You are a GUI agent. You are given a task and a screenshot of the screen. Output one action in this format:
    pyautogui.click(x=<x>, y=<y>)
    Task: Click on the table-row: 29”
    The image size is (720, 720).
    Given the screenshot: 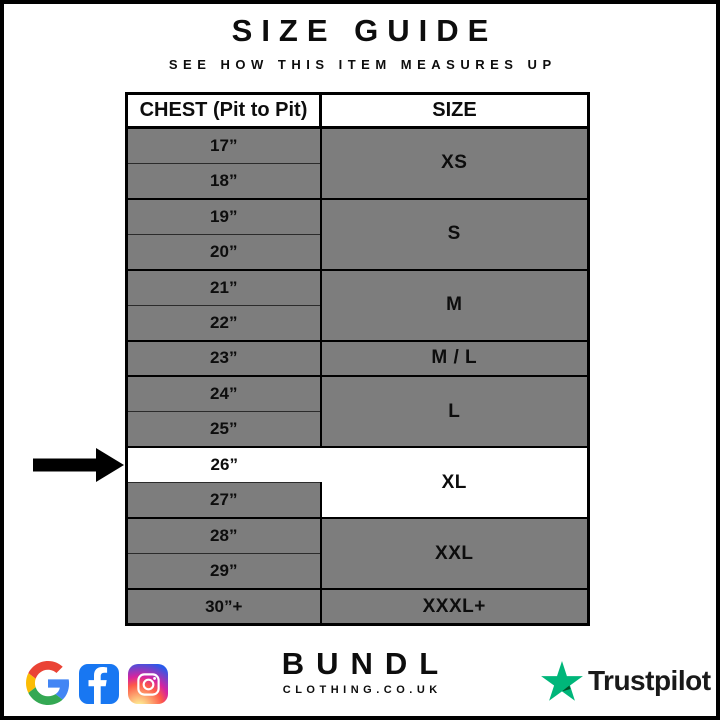 What is the action you would take?
    pyautogui.click(x=357, y=571)
    